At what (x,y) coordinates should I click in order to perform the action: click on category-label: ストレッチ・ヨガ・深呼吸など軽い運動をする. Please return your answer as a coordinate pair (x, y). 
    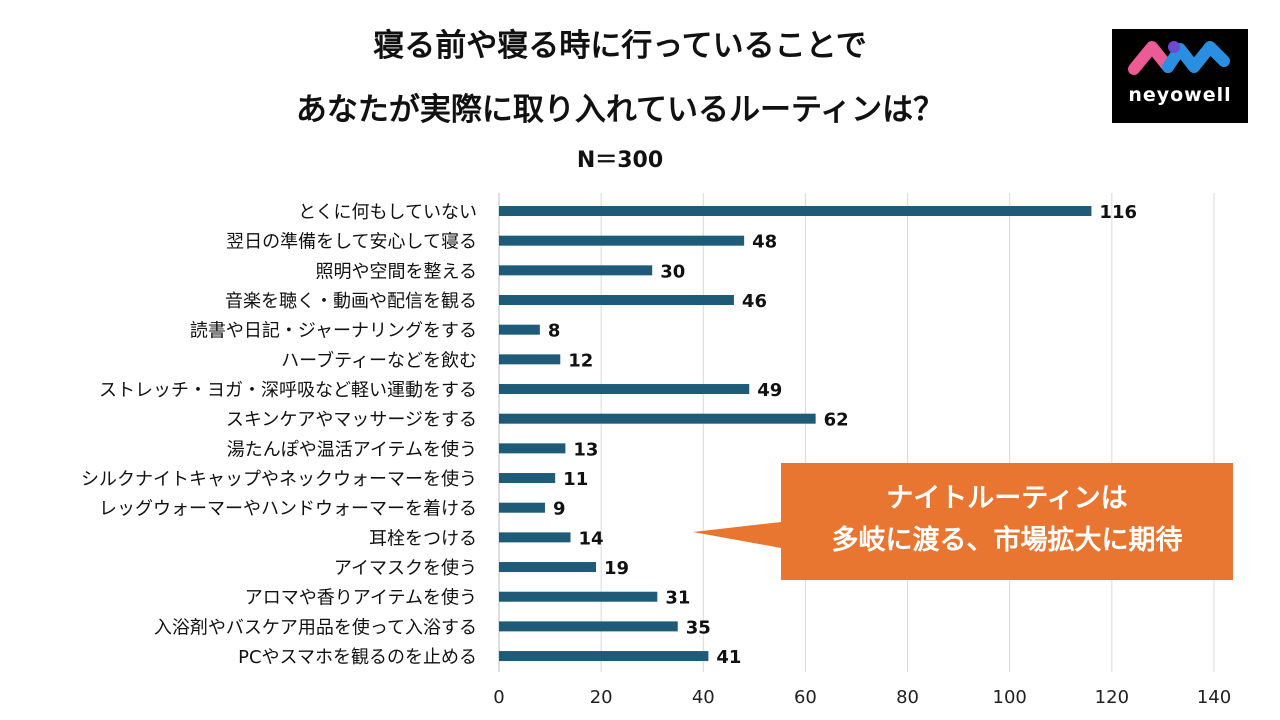
    Looking at the image, I should click on (288, 390).